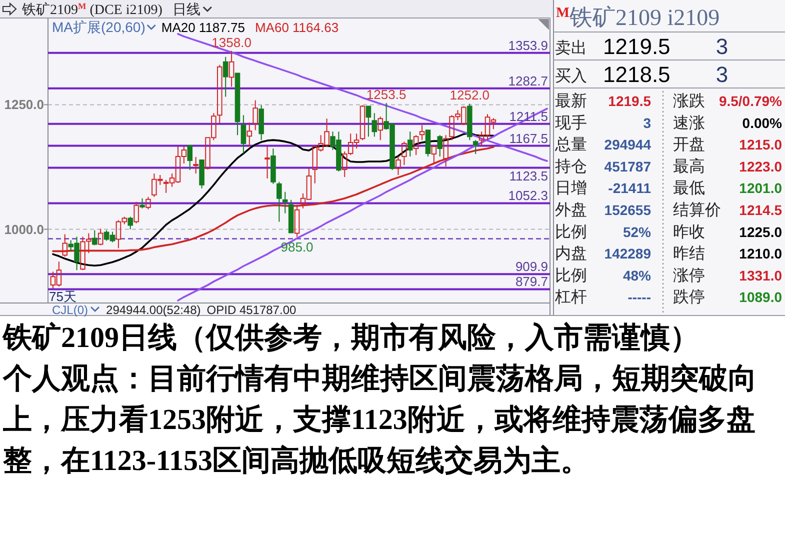 The width and height of the screenshot is (785, 539). Describe the element at coordinates (470, 95) in the screenshot. I see `annotation: 1252.0` at that location.